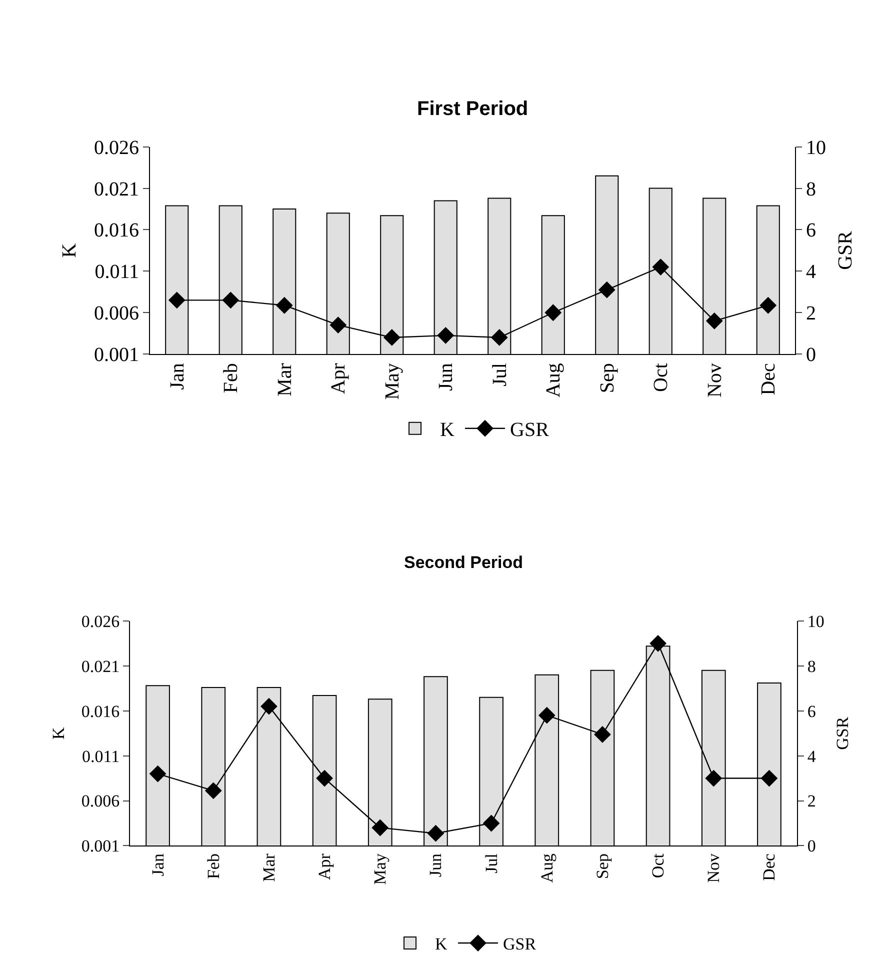  What do you see at coordinates (464, 562) in the screenshot?
I see `chart-title: Second Period` at bounding box center [464, 562].